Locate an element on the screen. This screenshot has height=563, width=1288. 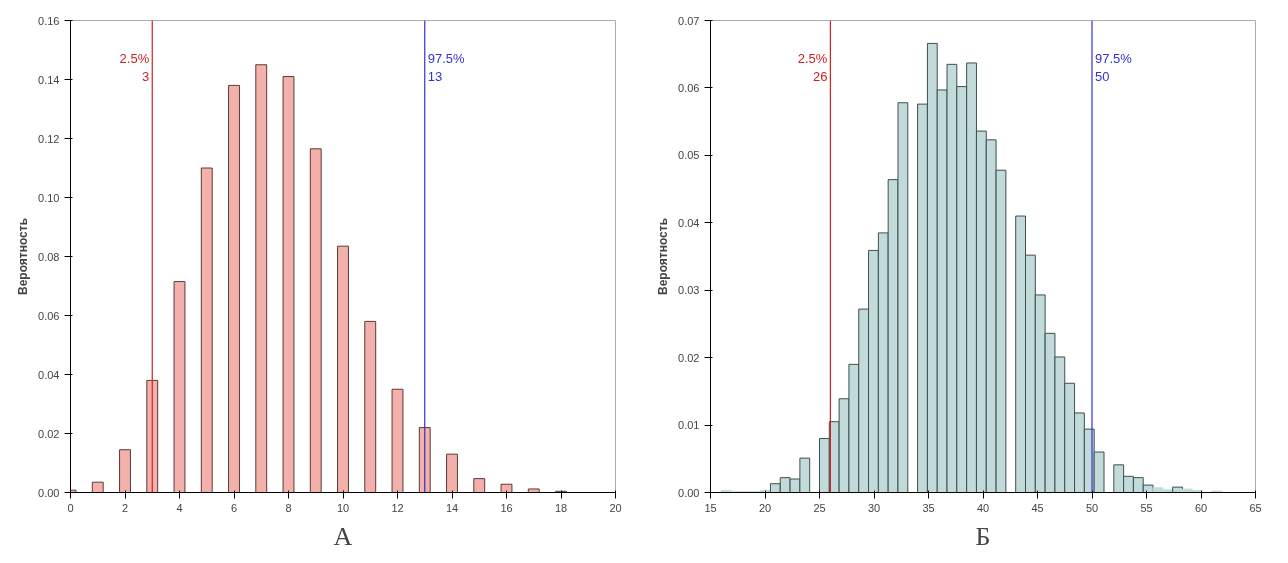
ref-line-label: 97.5% 13 is located at coordinates (446, 68).